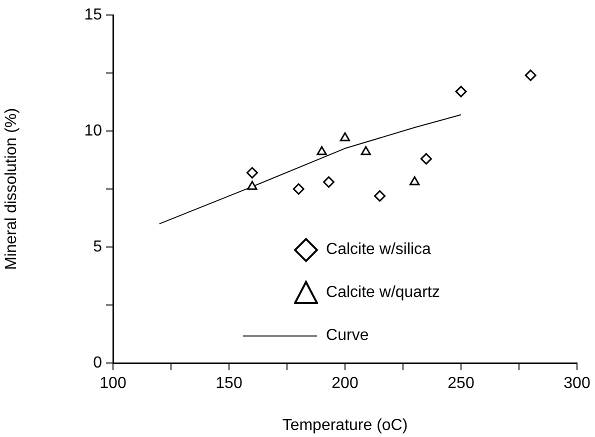  What do you see at coordinates (97, 247) in the screenshot?
I see `y-tick-label: 5` at bounding box center [97, 247].